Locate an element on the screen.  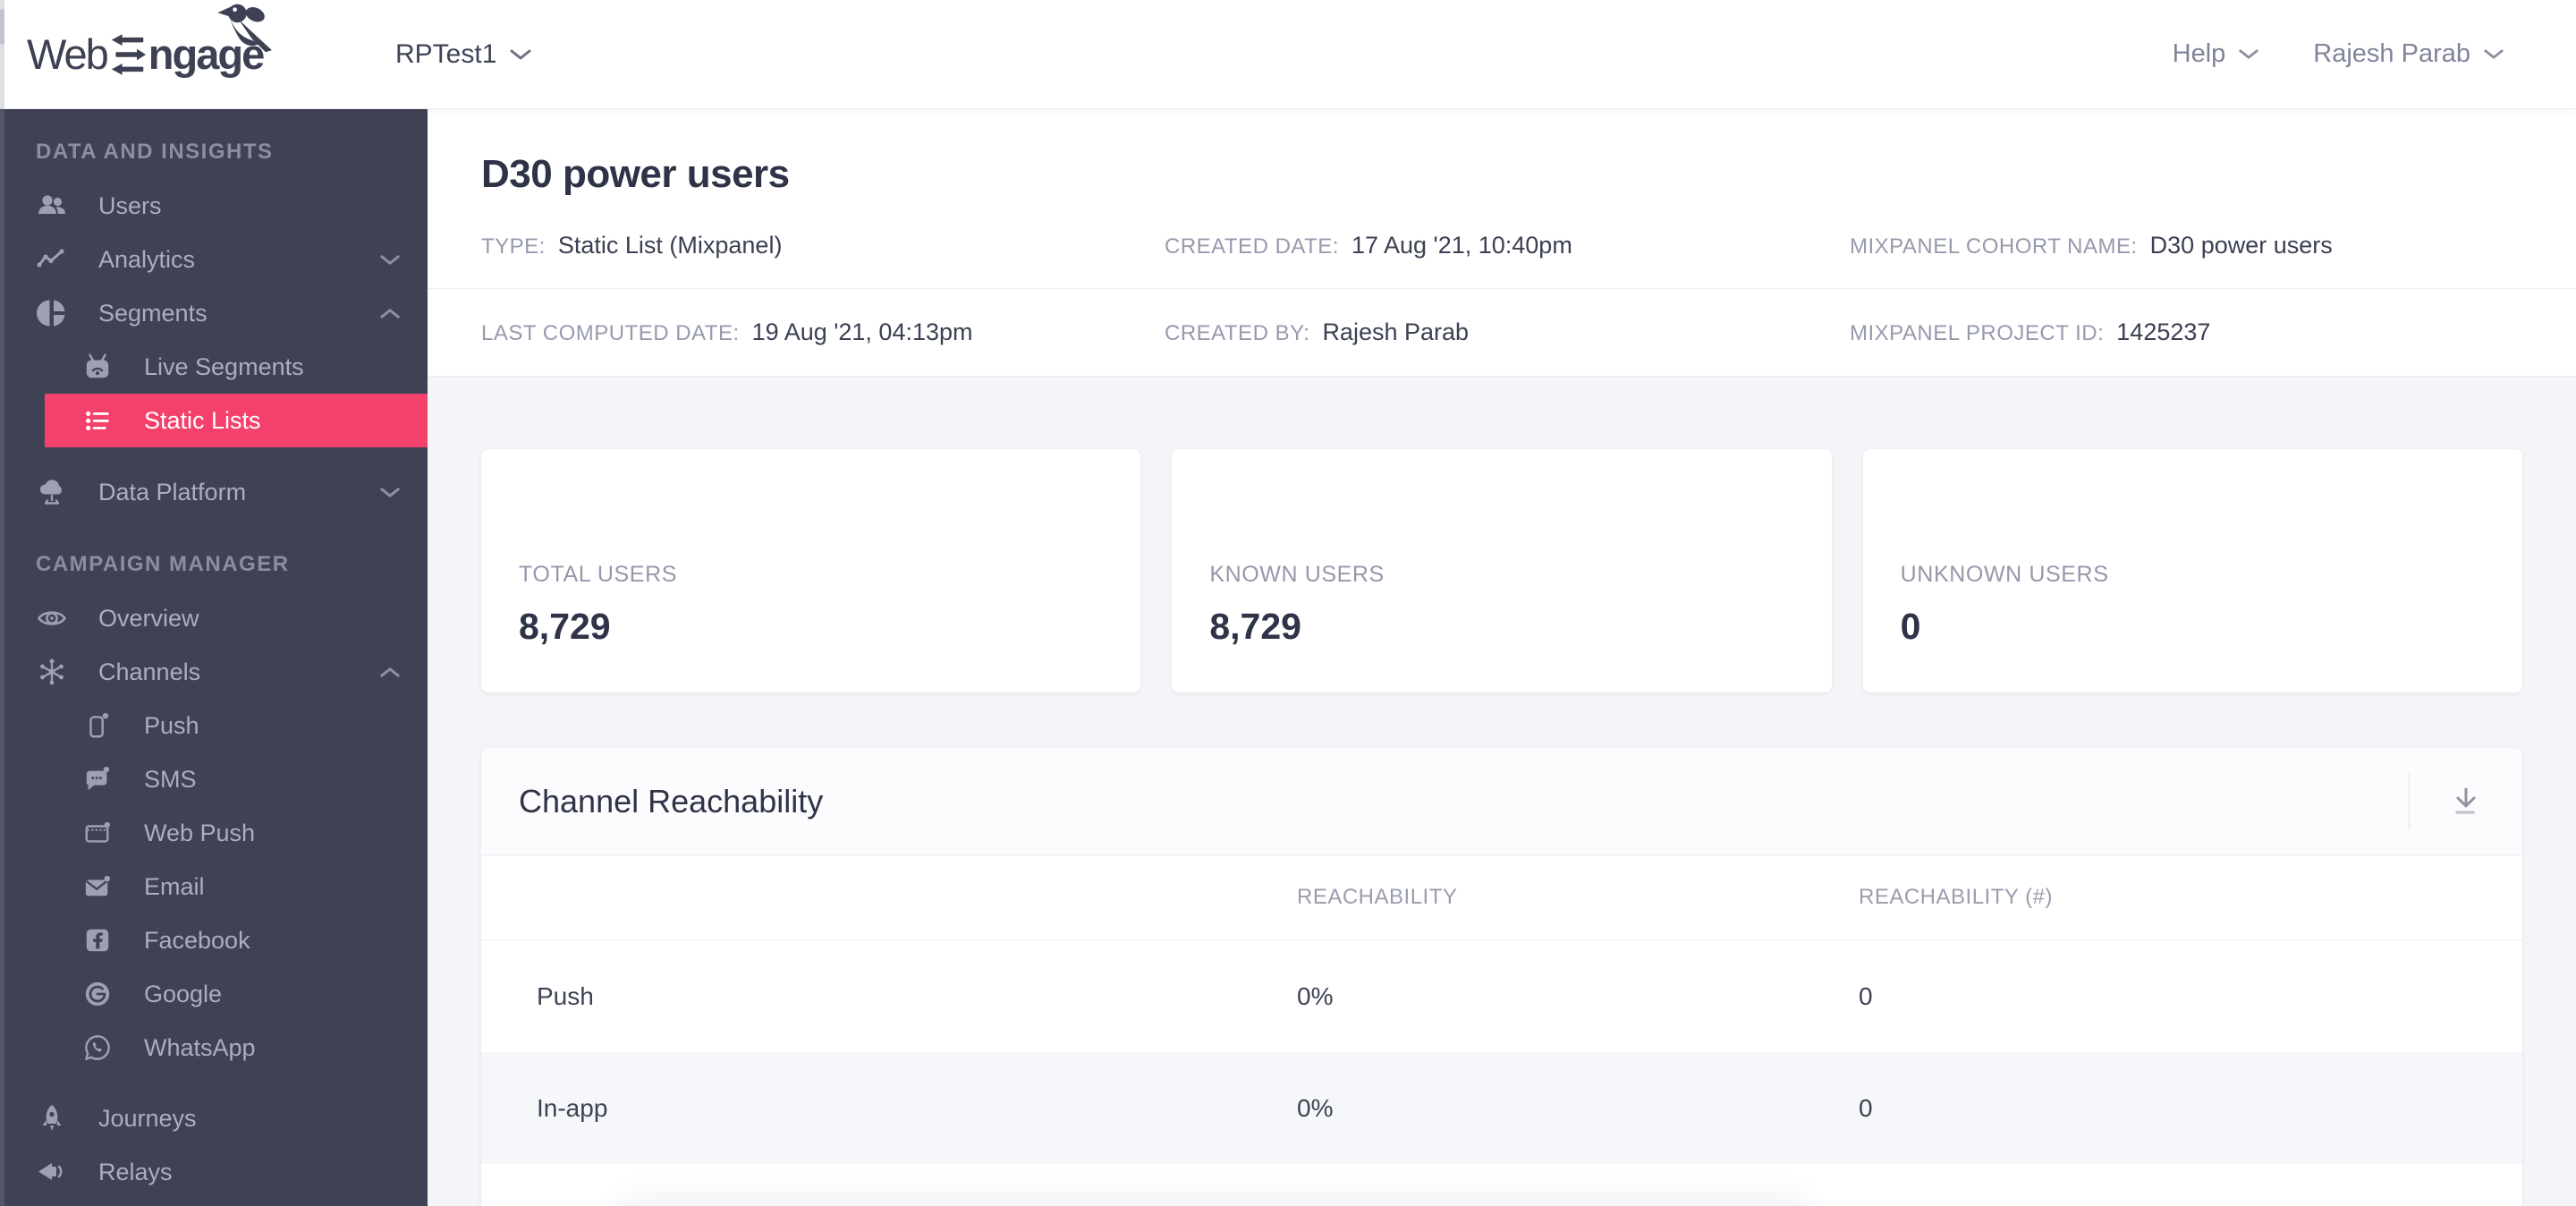
webengage-logo: Web ngage is located at coordinates (183, 41).